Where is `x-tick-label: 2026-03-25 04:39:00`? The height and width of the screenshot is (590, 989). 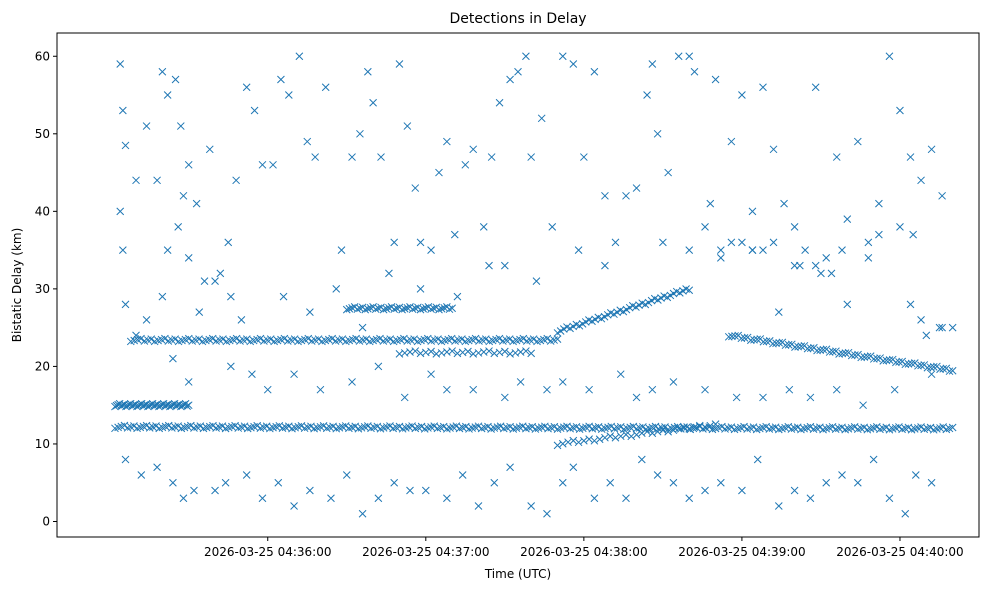
x-tick-label: 2026-03-25 04:39:00 is located at coordinates (741, 552).